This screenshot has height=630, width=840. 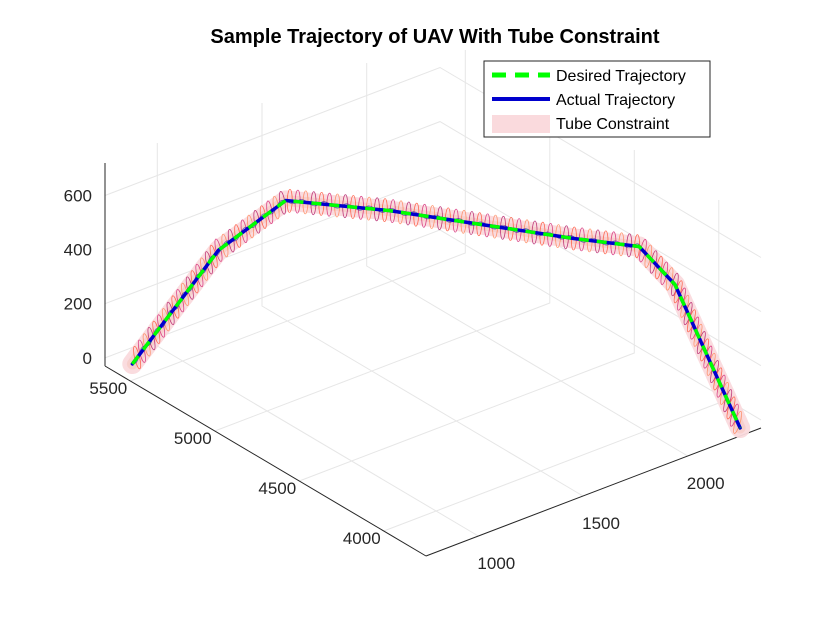 What do you see at coordinates (78, 304) in the screenshot?
I see `z-tick-label: 200` at bounding box center [78, 304].